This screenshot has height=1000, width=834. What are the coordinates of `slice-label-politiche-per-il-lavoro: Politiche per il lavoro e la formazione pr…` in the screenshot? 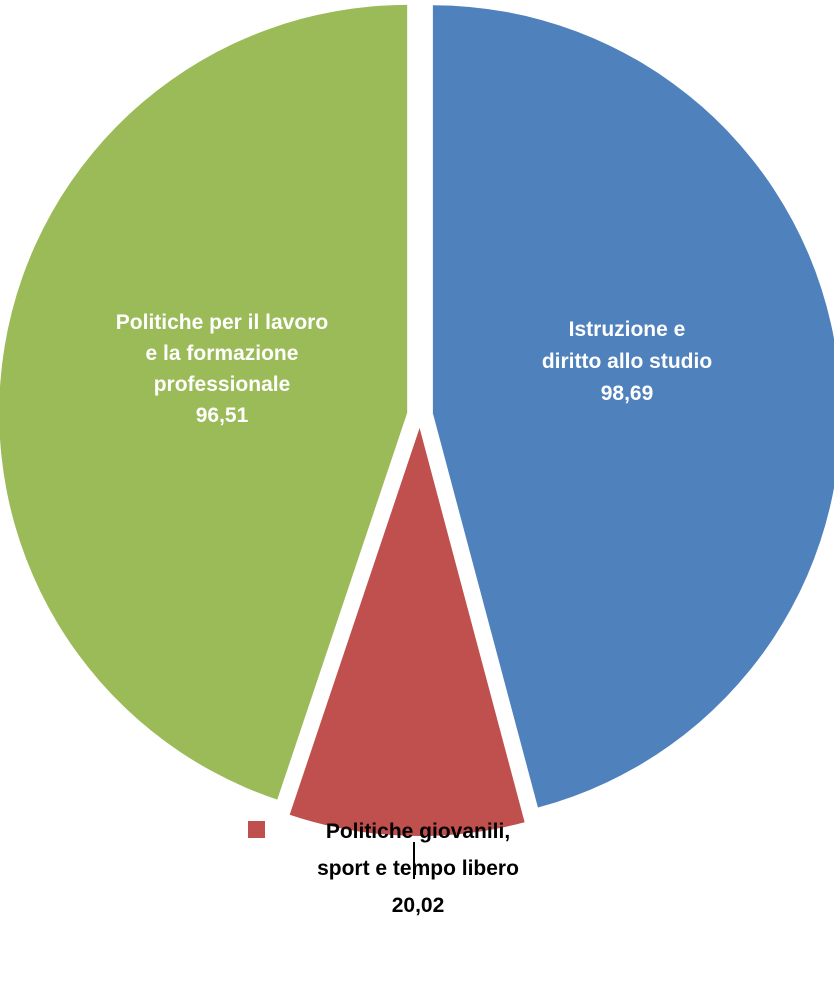 It's located at (222, 369).